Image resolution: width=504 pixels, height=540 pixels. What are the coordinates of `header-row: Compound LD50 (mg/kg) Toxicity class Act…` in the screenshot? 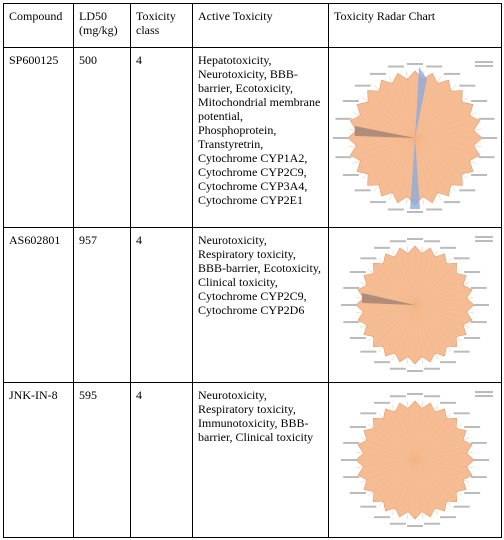 It's located at (252, 25).